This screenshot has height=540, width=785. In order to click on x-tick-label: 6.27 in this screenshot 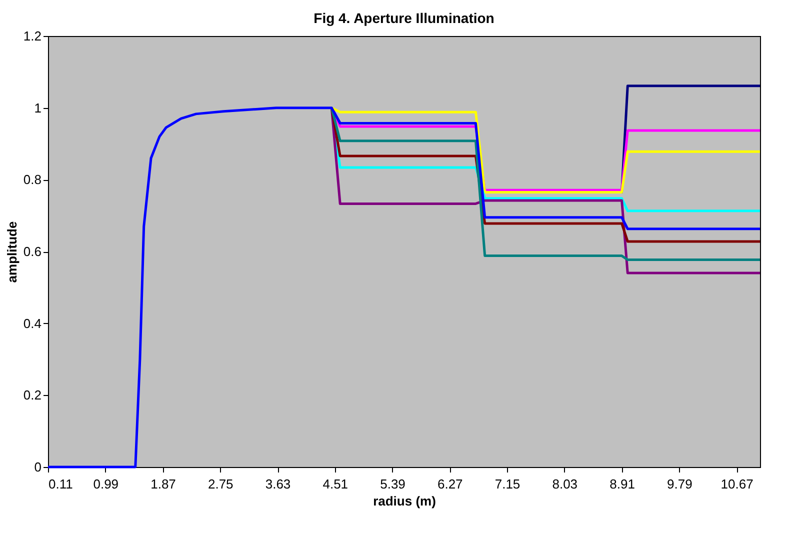, I will do `click(450, 484)`.